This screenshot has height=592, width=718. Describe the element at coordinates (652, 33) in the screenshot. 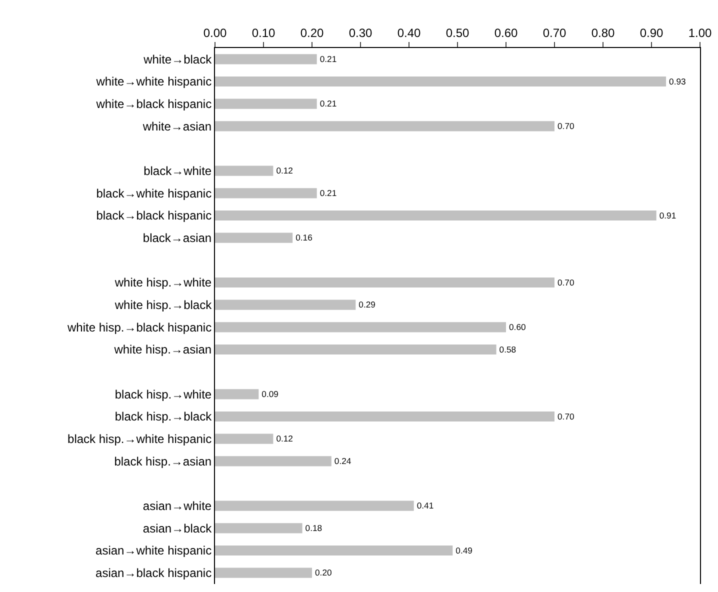

I see `x-tick-label: 0.90` at that location.